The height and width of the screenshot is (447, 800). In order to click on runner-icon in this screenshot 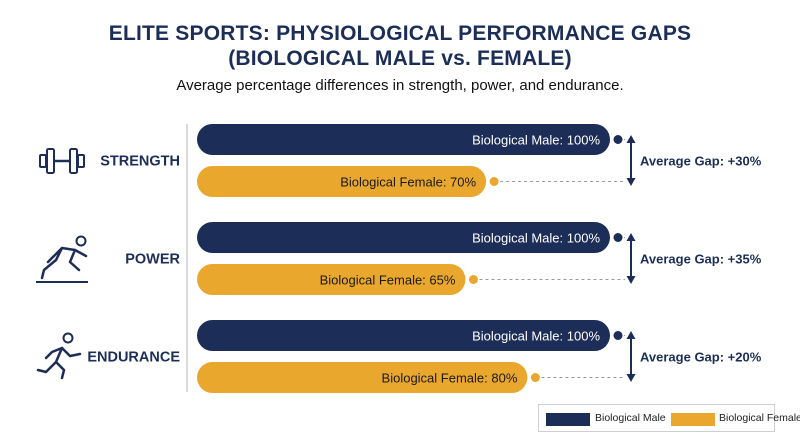, I will do `click(59, 356)`.